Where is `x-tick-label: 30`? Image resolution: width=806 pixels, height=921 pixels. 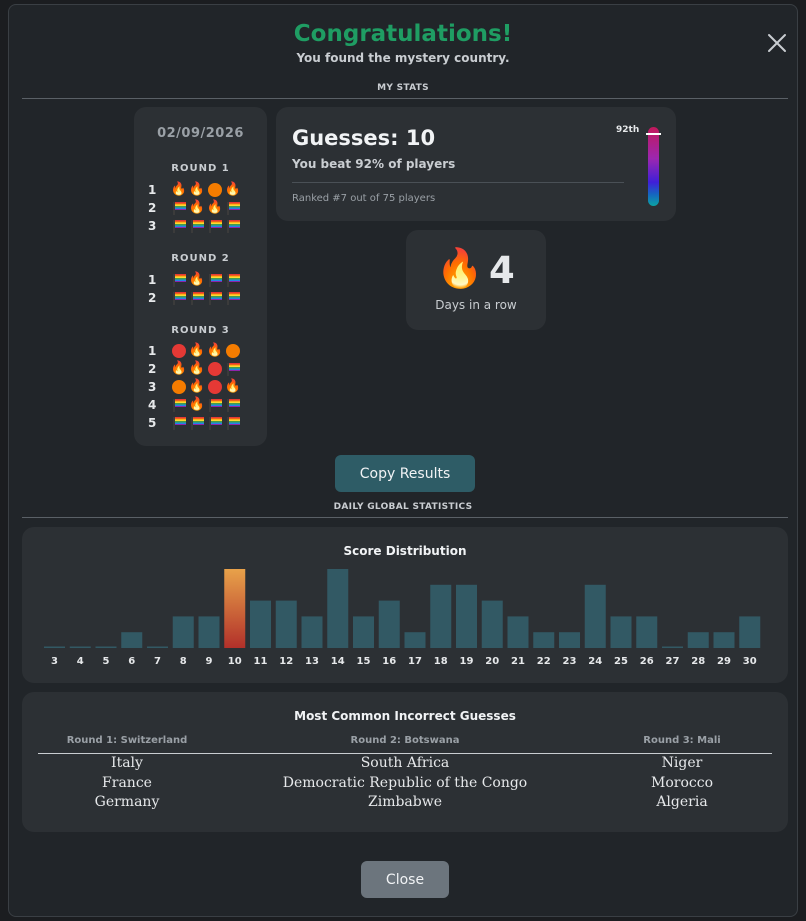
x-tick-label: 30 is located at coordinates (750, 661).